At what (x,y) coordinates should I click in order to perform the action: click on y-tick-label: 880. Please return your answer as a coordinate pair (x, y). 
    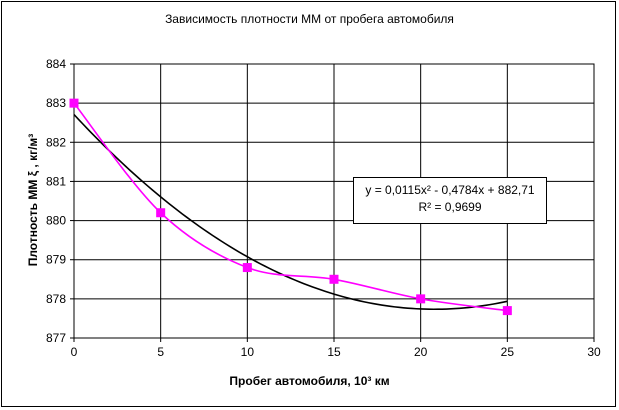
    Looking at the image, I should click on (56, 221).